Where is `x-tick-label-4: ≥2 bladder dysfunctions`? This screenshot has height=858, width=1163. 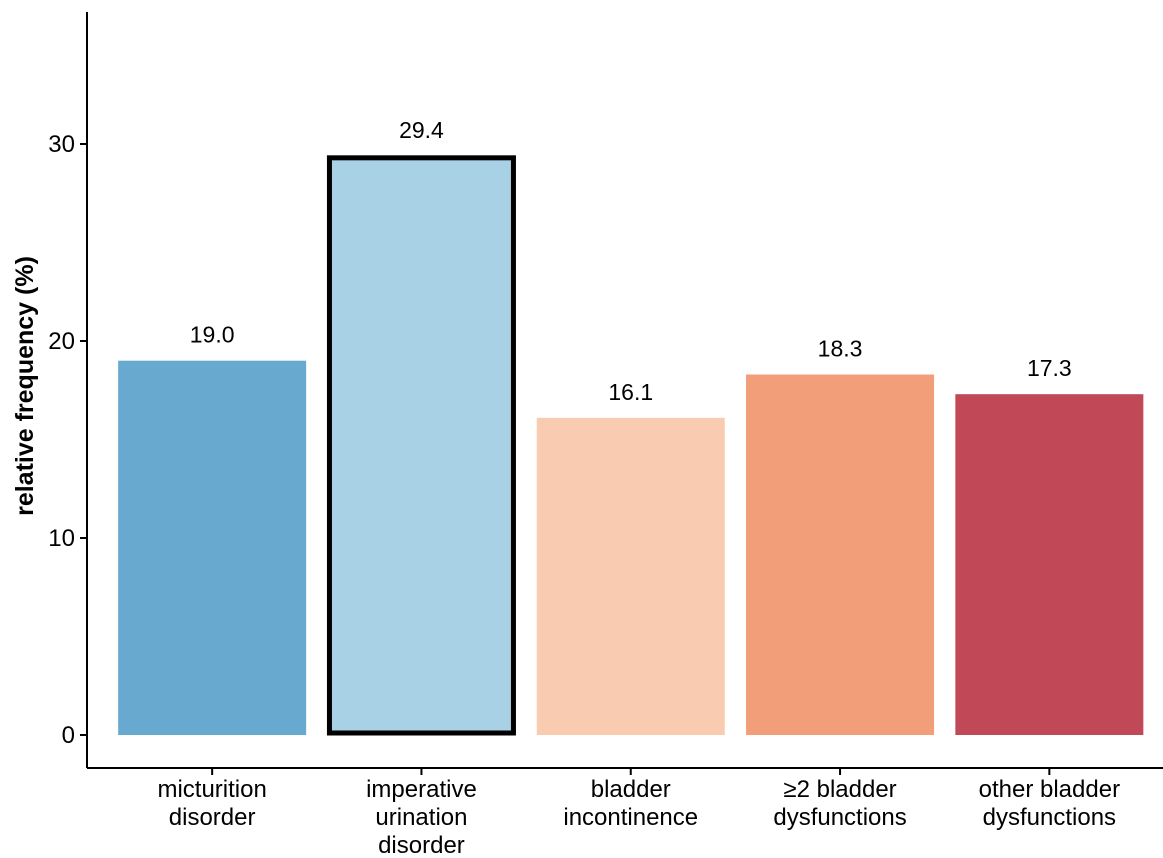 x-tick-label-4: ≥2 bladder dysfunctions is located at coordinates (839, 803).